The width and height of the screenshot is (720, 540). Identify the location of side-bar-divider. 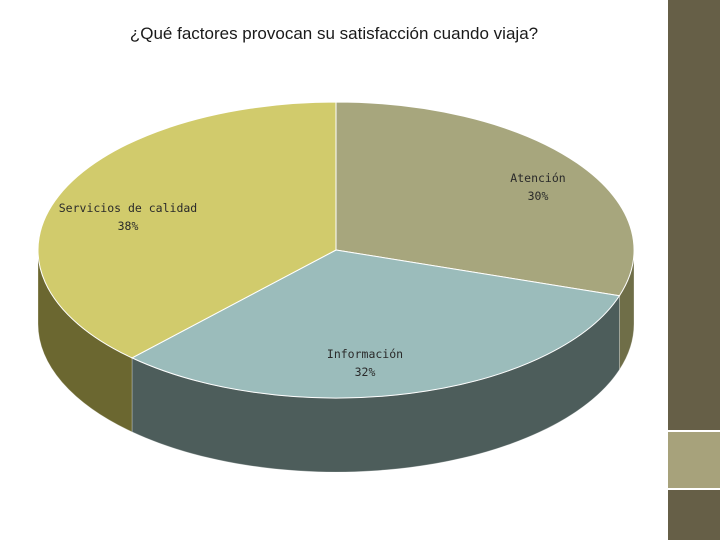
(667, 270).